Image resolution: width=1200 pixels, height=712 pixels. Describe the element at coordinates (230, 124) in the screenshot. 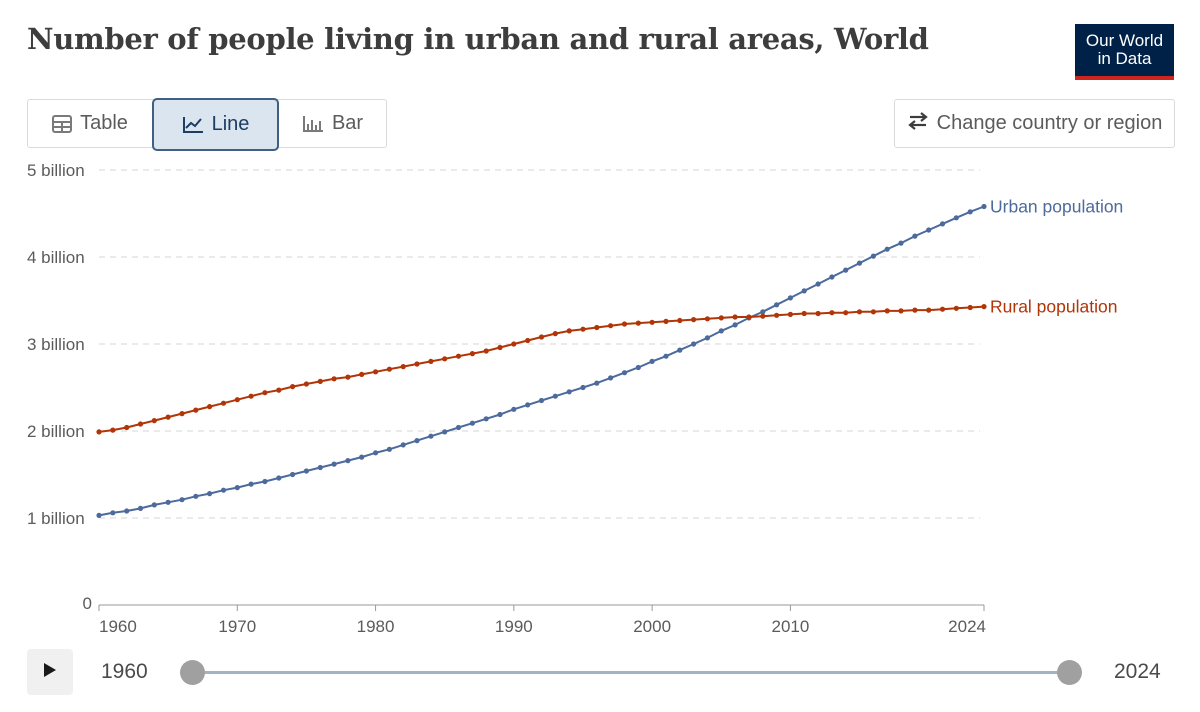

I see `tab-line-label: Line` at that location.